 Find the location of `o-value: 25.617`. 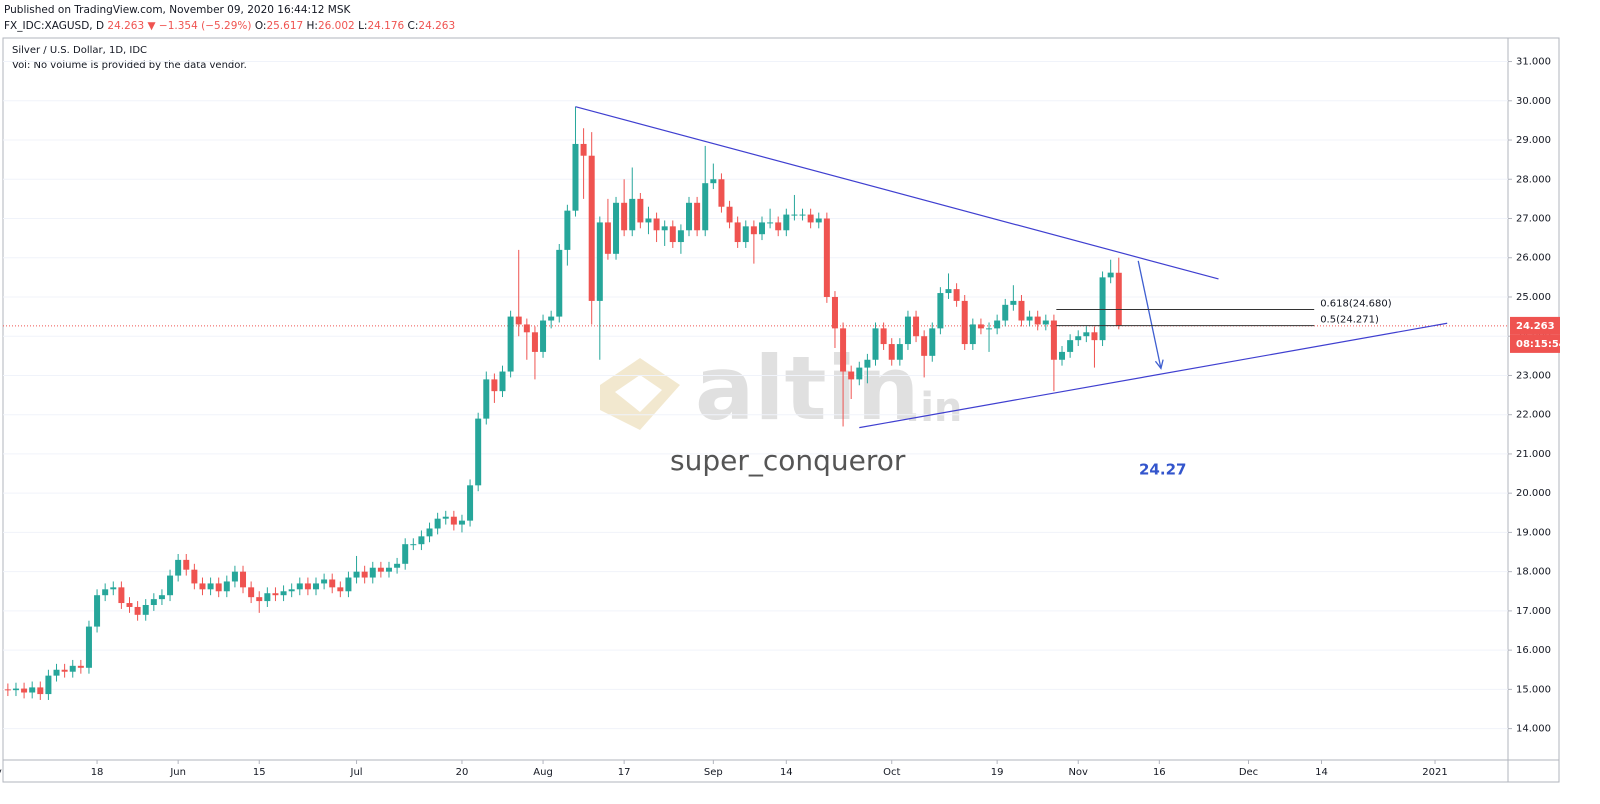

o-value: 25.617 is located at coordinates (284, 26).